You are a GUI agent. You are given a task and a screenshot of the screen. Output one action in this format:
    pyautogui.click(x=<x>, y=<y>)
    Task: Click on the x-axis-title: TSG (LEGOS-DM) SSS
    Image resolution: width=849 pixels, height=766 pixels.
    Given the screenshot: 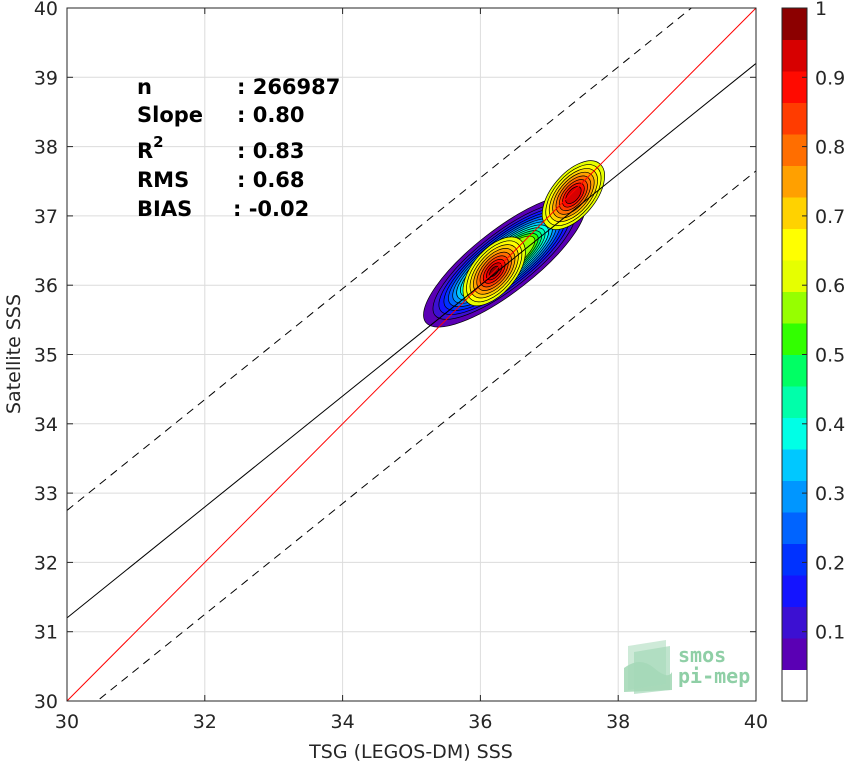 What is the action you would take?
    pyautogui.click(x=410, y=752)
    